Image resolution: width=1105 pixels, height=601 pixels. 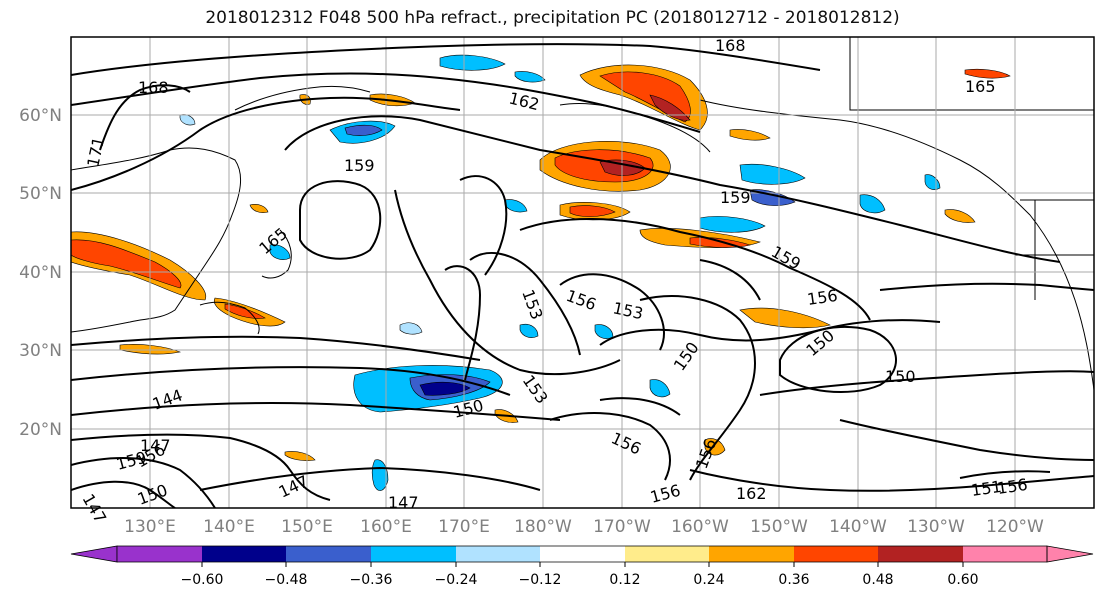 What do you see at coordinates (751, 493) in the screenshot?
I see `contour-label: 162` at bounding box center [751, 493].